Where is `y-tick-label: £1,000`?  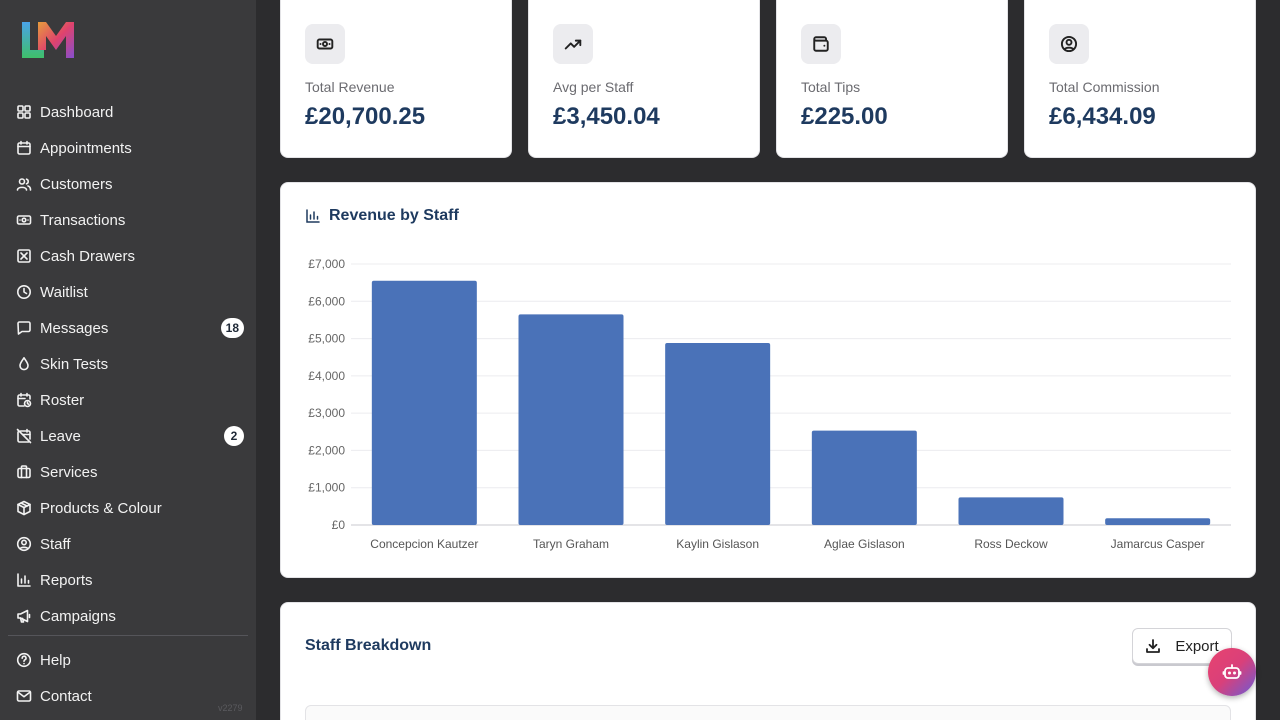 y-tick-label: £1,000 is located at coordinates (326, 488).